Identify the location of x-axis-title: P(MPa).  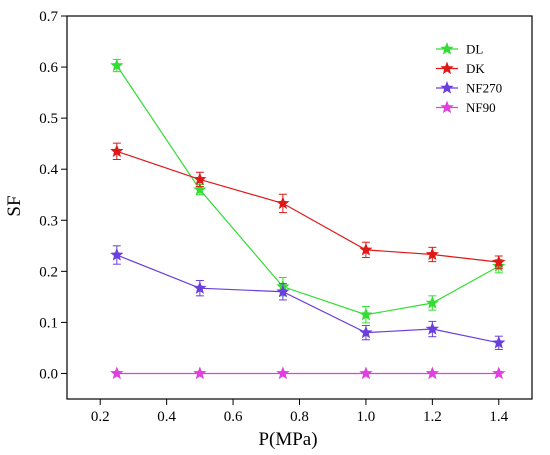
(287, 439).